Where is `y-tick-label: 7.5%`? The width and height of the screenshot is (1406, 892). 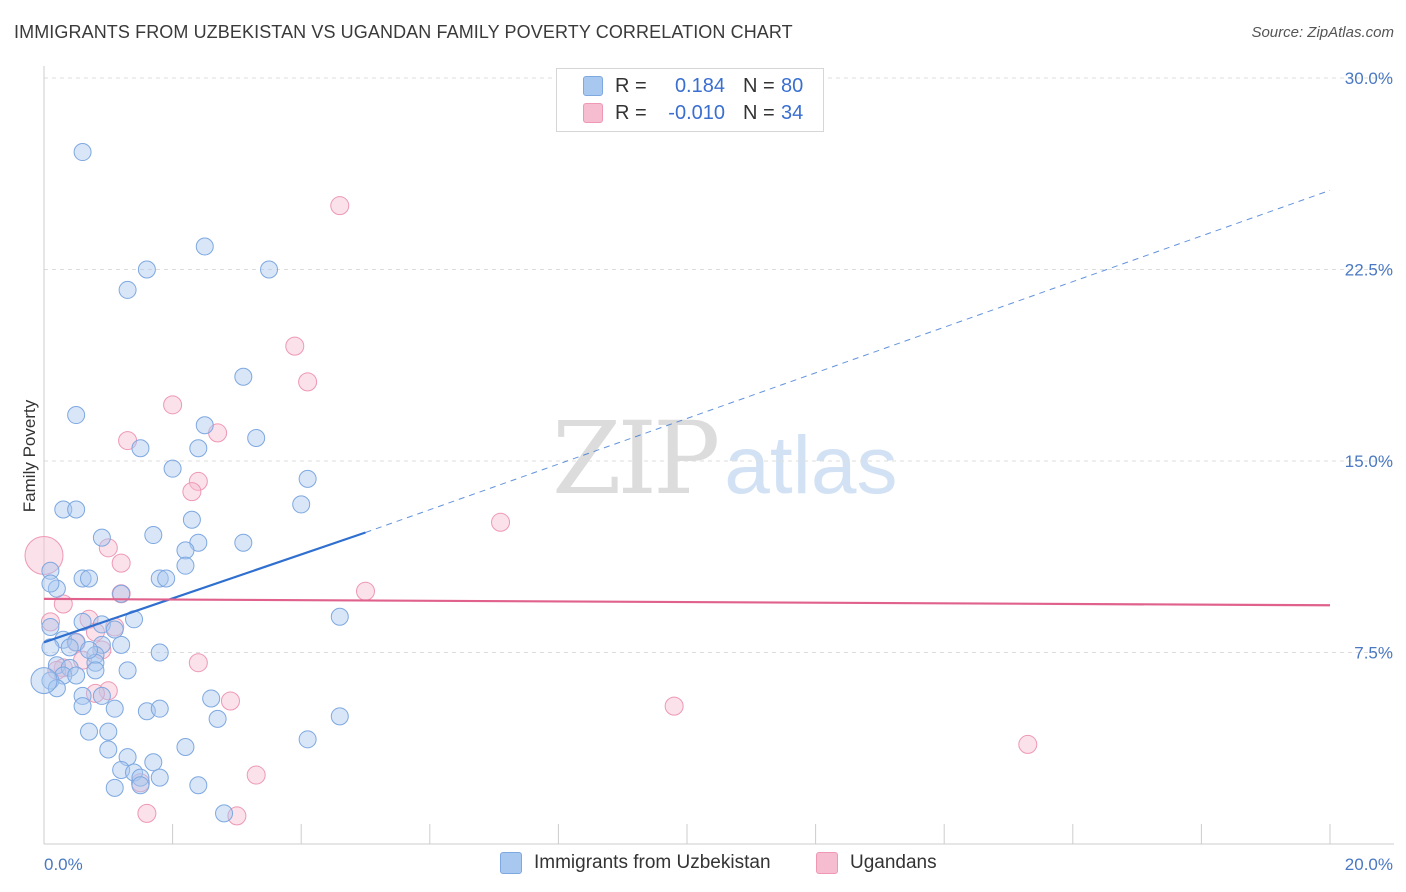 y-tick-label: 7.5% is located at coordinates (1373, 653).